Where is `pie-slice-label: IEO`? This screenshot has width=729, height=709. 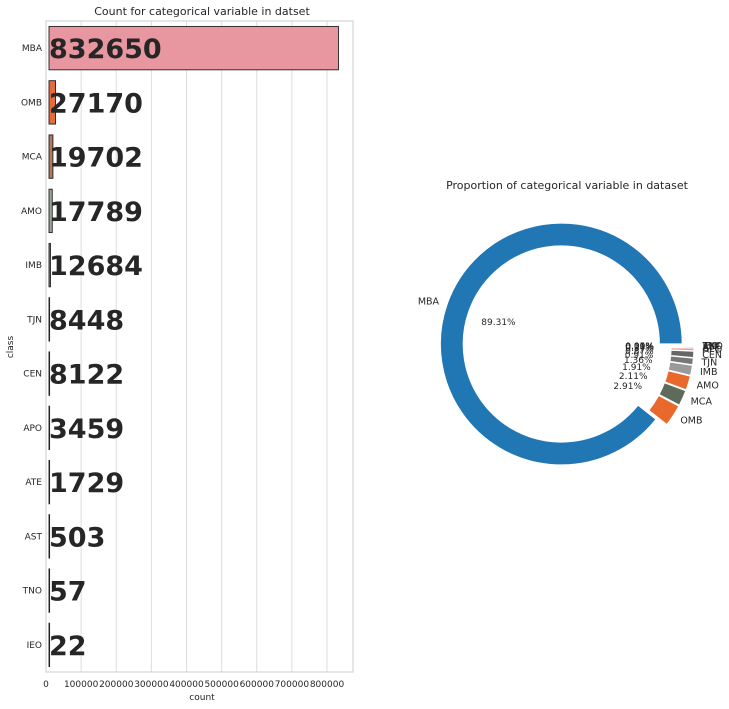
pie-slice-label: IEO is located at coordinates (711, 346).